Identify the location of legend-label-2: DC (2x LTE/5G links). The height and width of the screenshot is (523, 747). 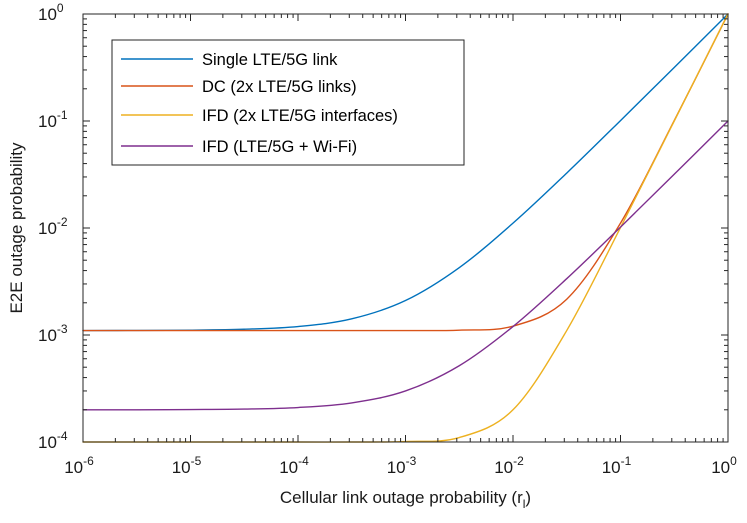
(279, 87).